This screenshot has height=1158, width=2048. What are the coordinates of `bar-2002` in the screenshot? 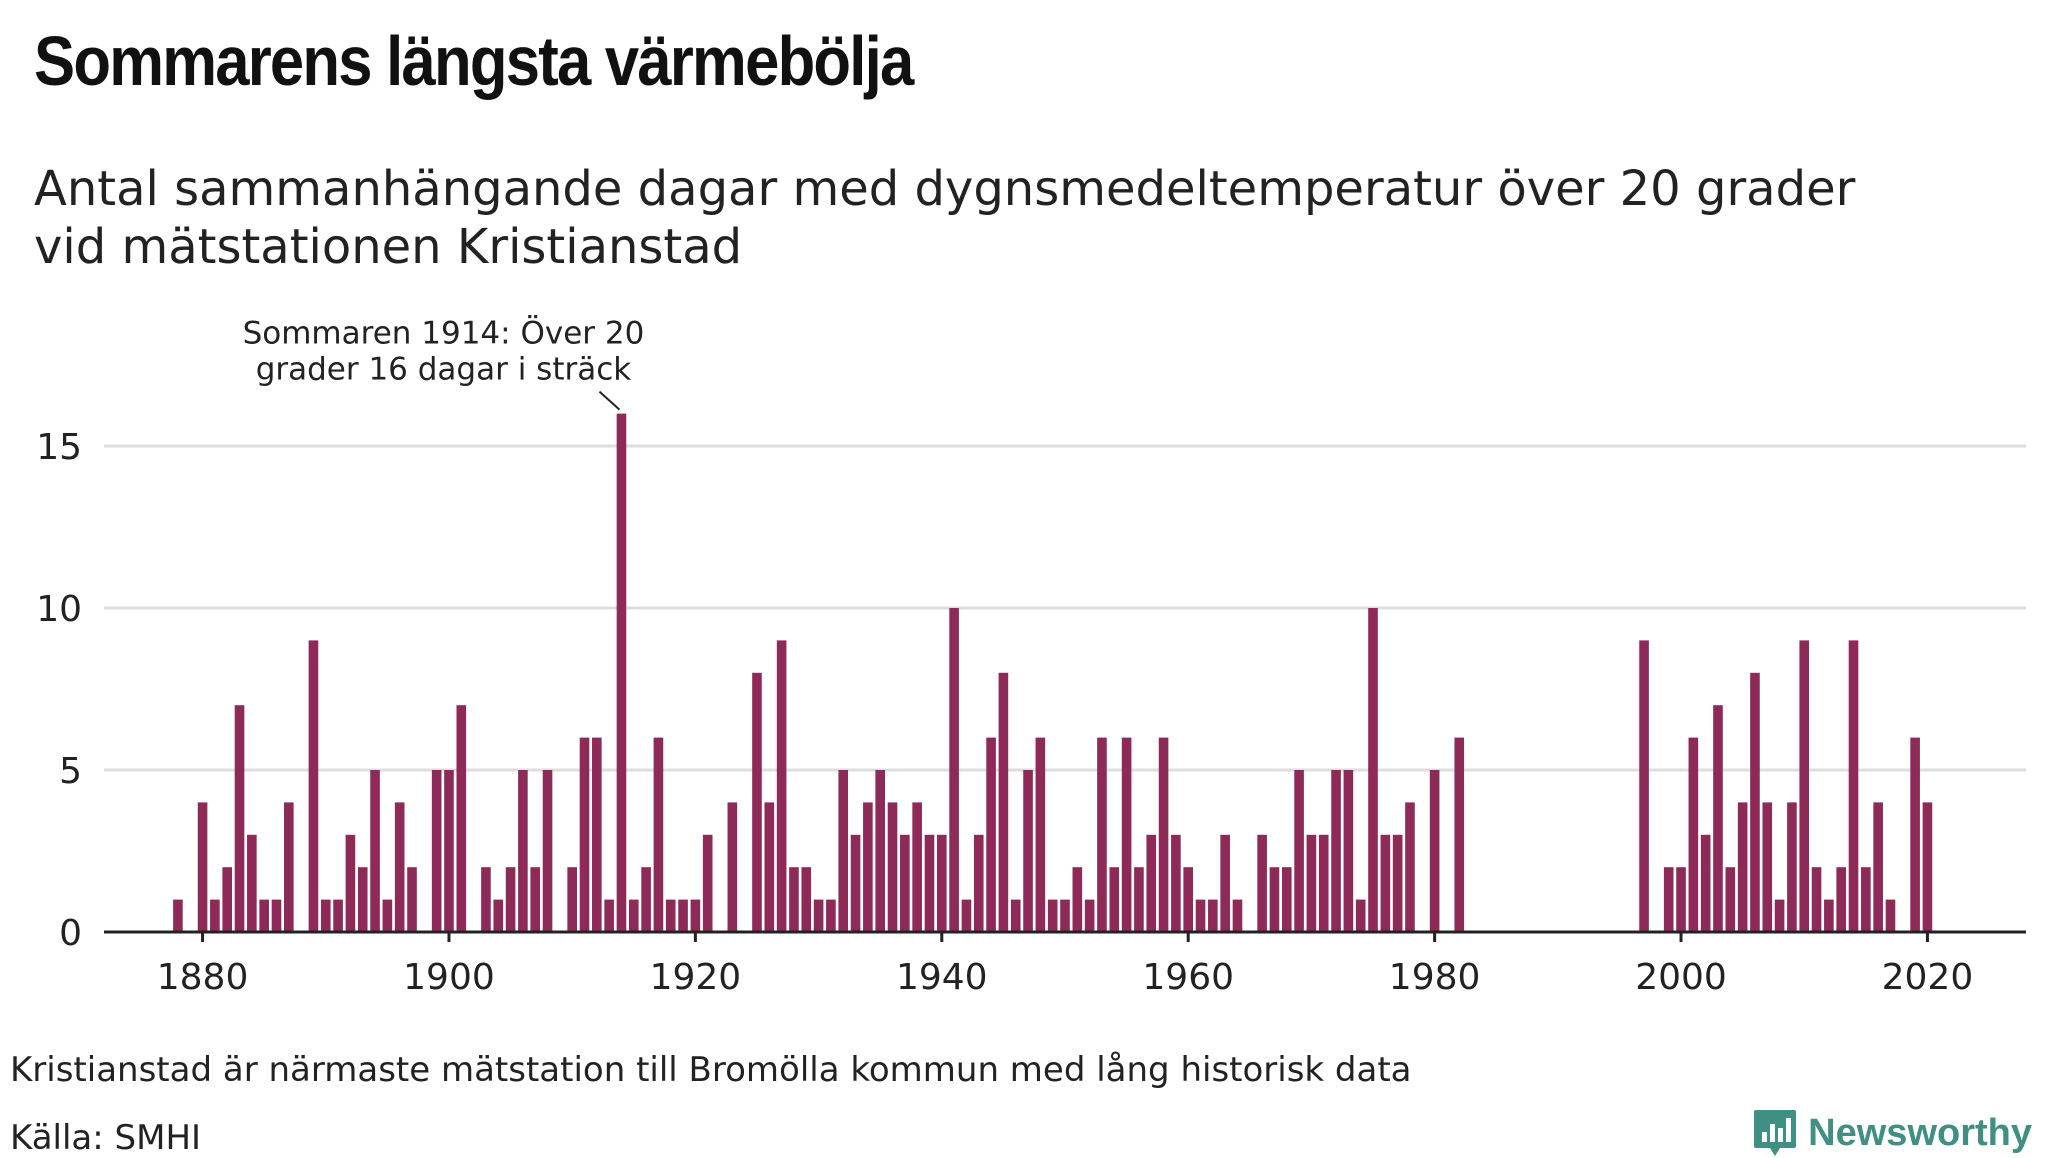 It's located at (1705, 883).